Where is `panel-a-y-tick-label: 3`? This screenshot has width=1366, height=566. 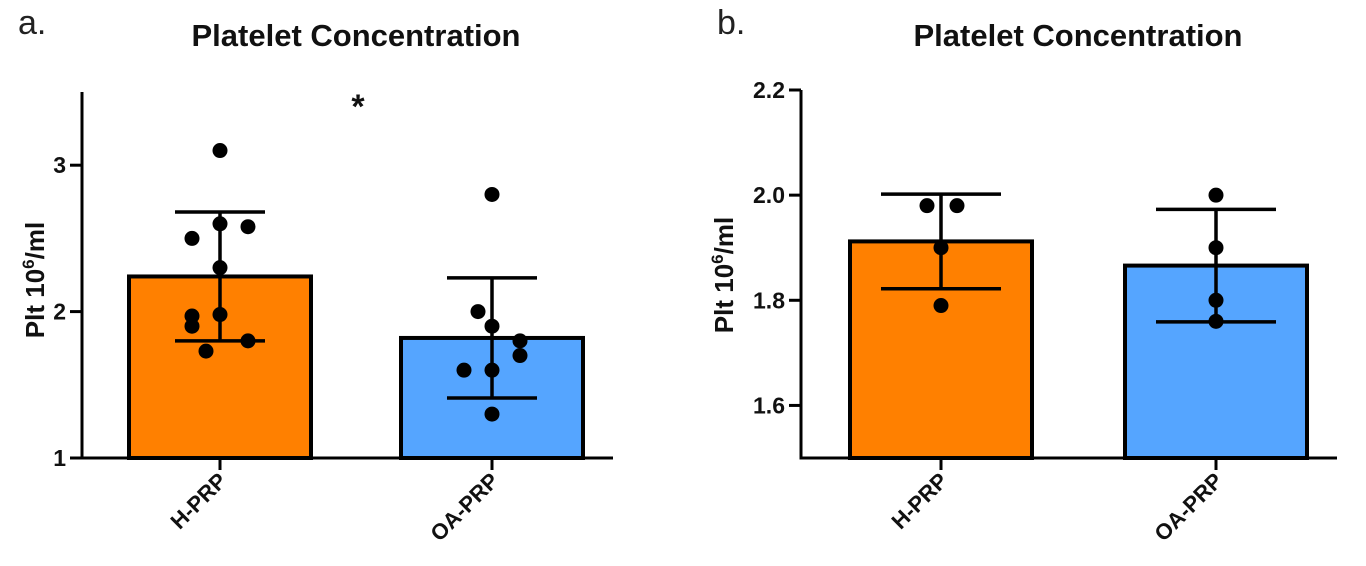
panel-a-y-tick-label: 3 is located at coordinates (59, 165).